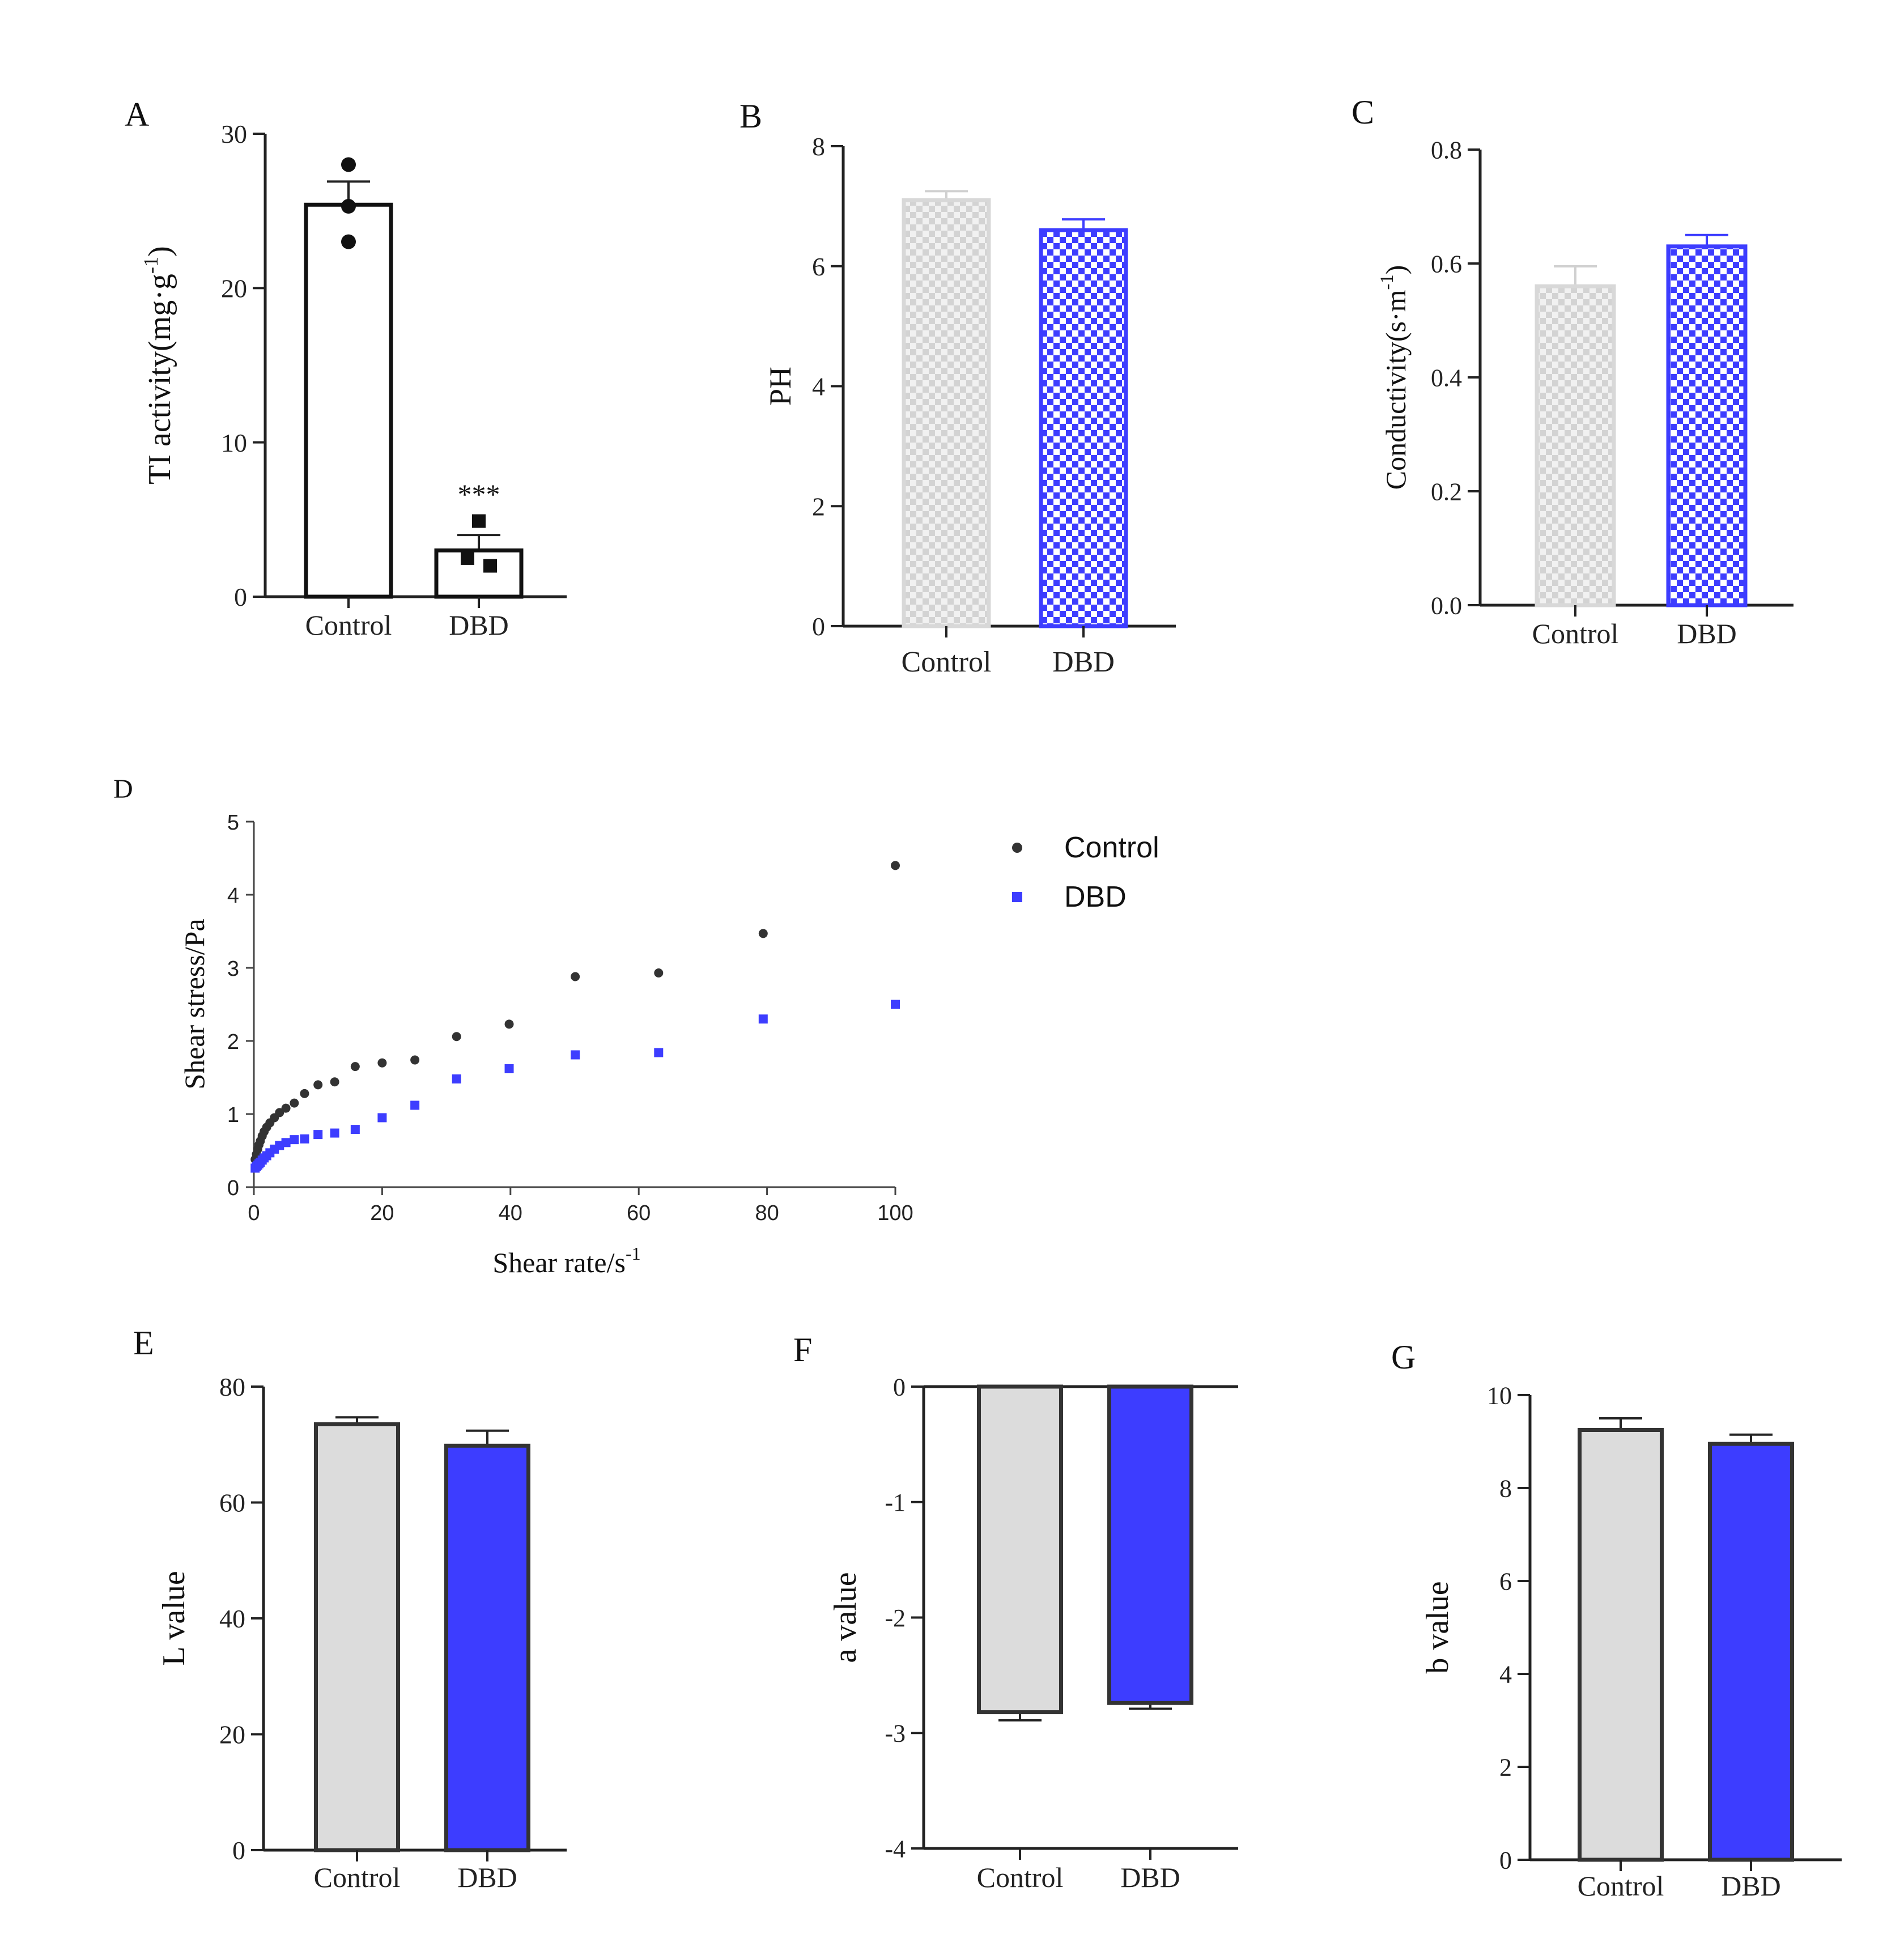 This screenshot has height=1951, width=1904. I want to click on y-axis-label: Conductivity(s·m-1), so click(1394, 378).